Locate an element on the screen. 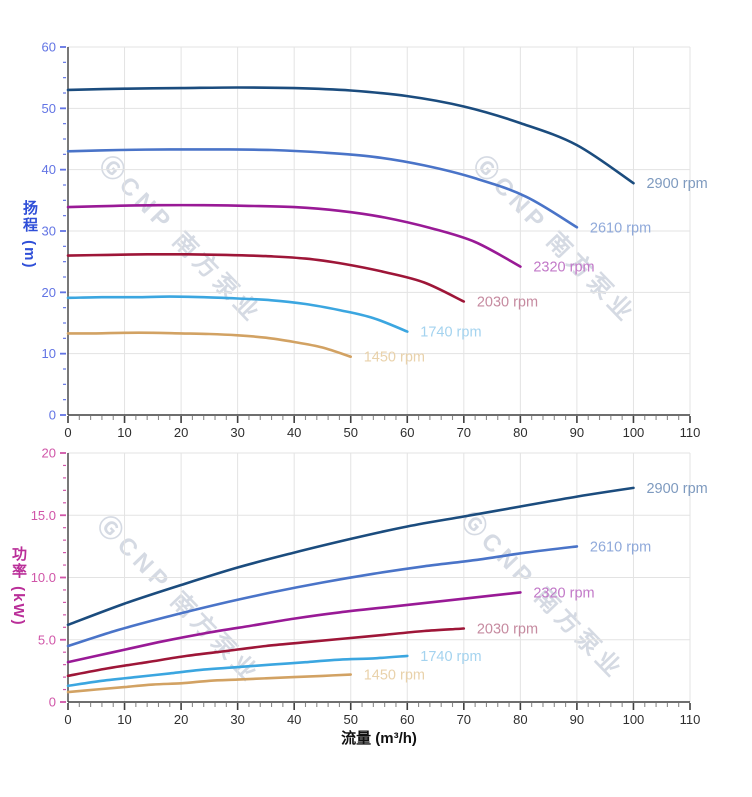 This screenshot has width=752, height=797. y-tick-label: 30 is located at coordinates (49, 231).